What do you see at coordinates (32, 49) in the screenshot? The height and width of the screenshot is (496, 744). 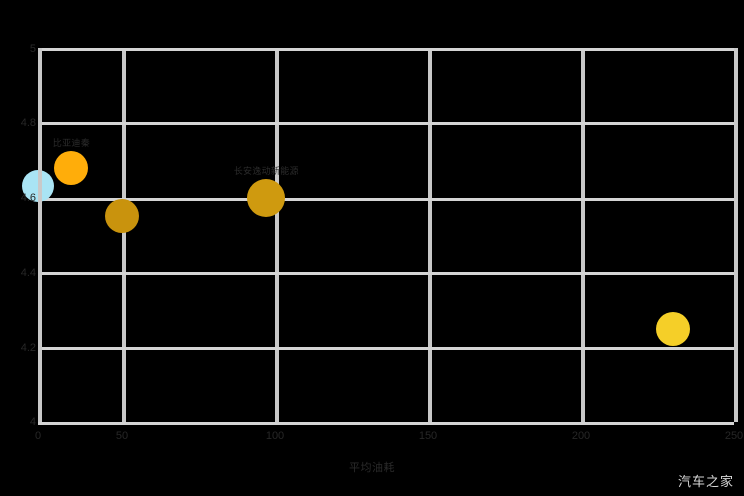 I see `y-tick-text: 5` at bounding box center [32, 49].